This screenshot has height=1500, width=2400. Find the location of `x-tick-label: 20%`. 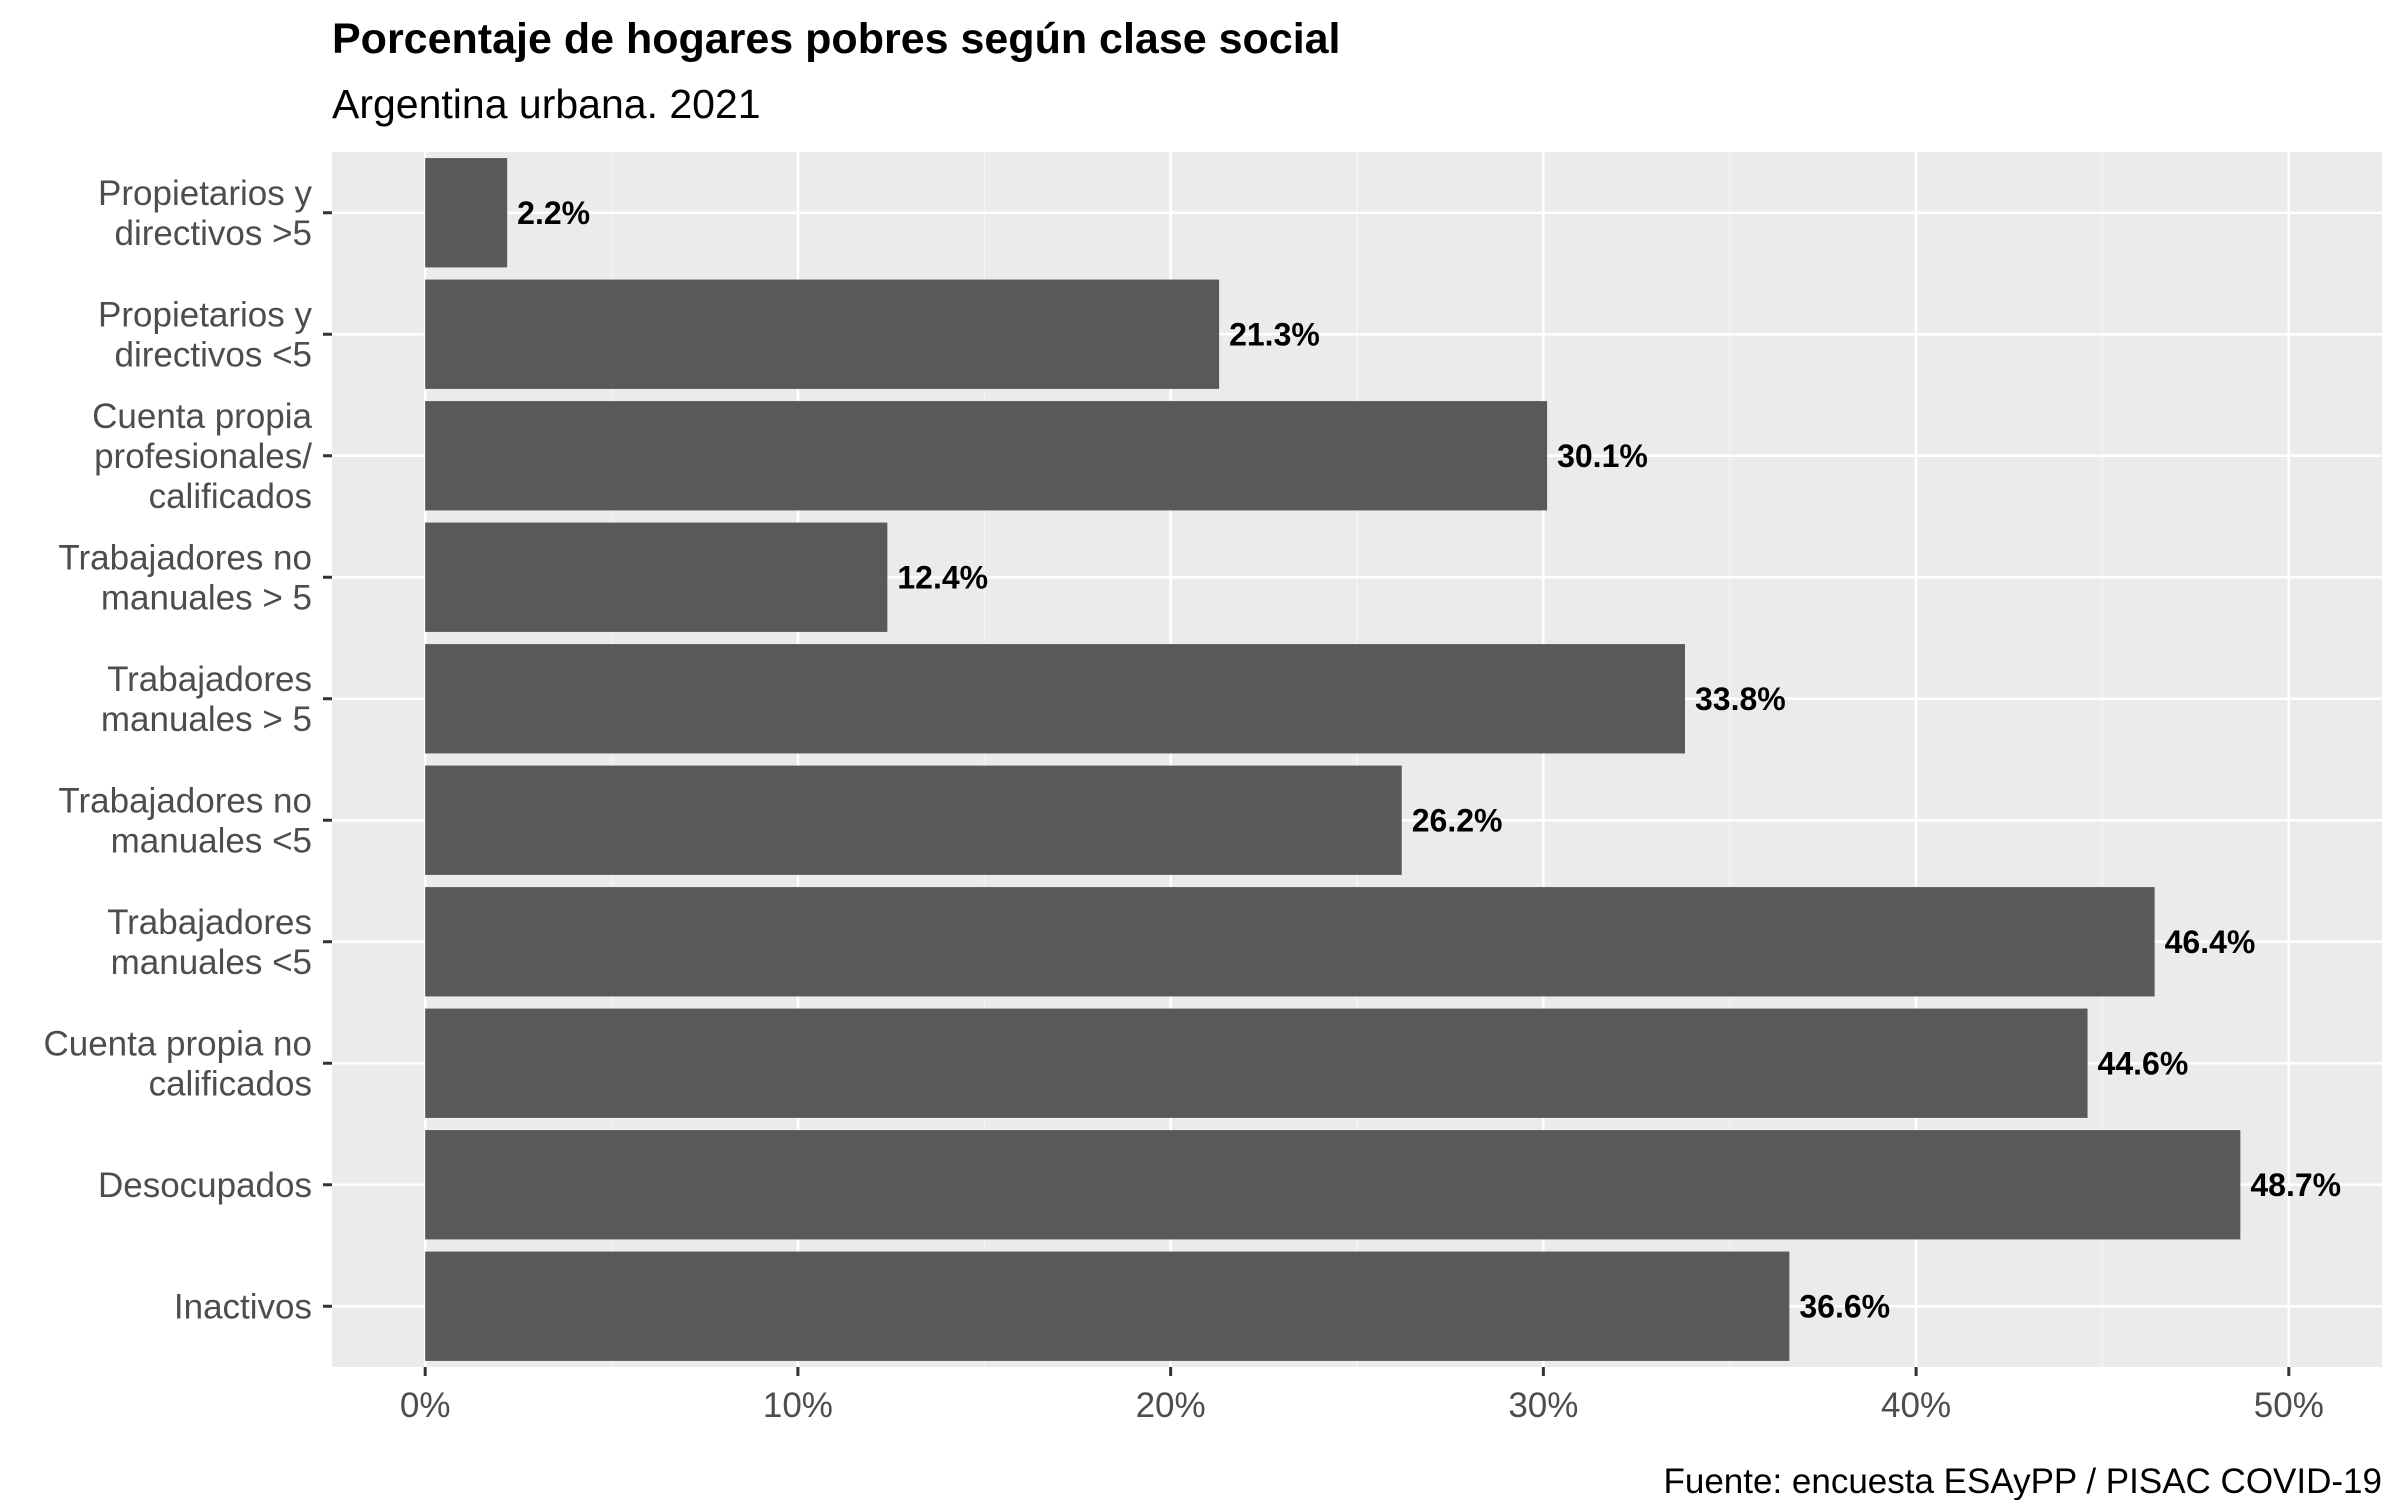

x-tick-label: 20% is located at coordinates (1171, 1405).